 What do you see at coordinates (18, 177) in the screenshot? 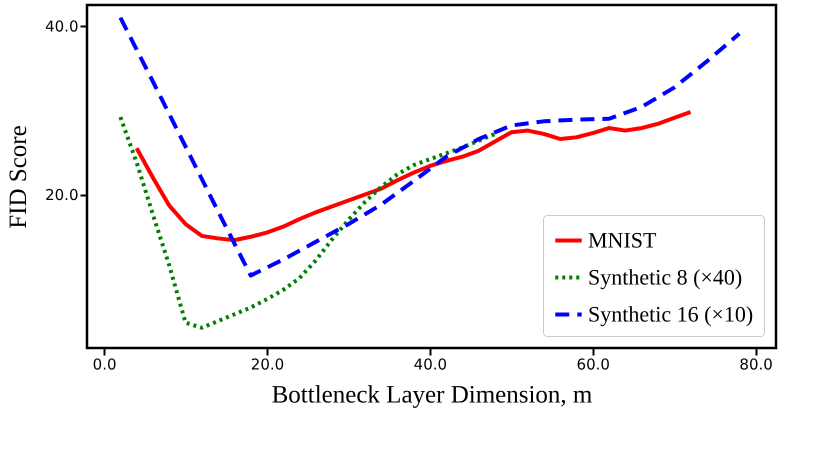
I see `y-axis-title: FID Score` at bounding box center [18, 177].